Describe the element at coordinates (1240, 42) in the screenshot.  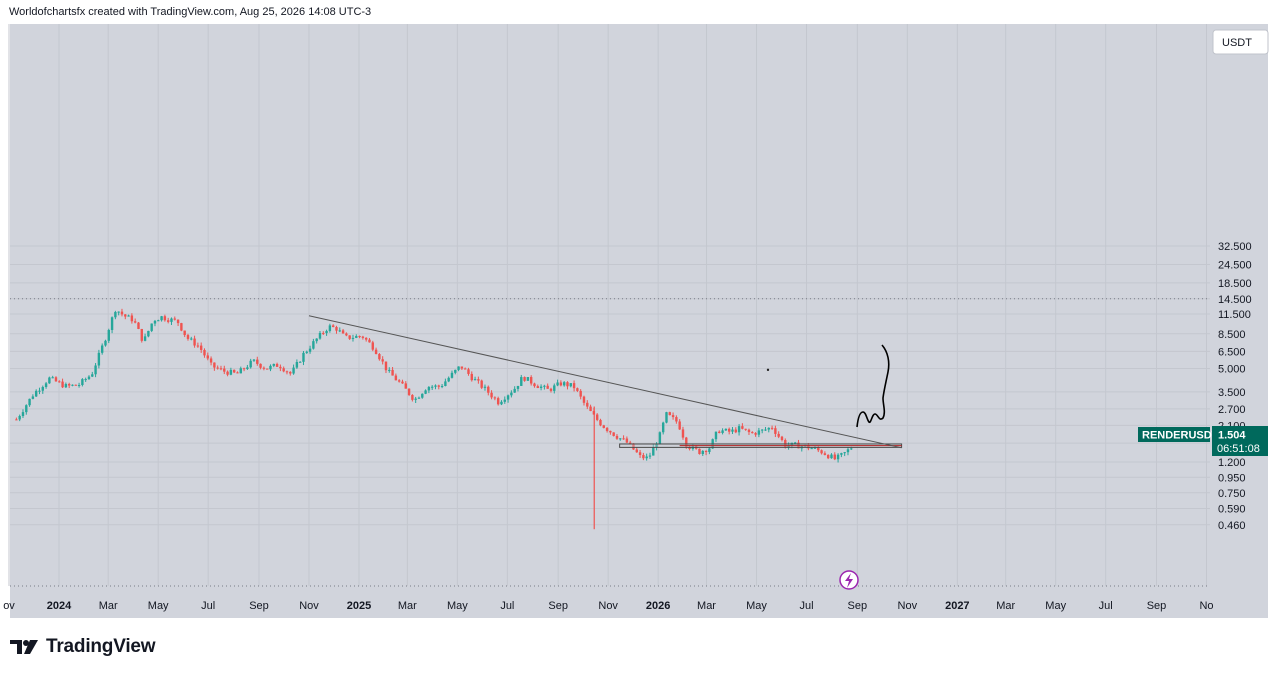
I see `currency-selector: USDT` at that location.